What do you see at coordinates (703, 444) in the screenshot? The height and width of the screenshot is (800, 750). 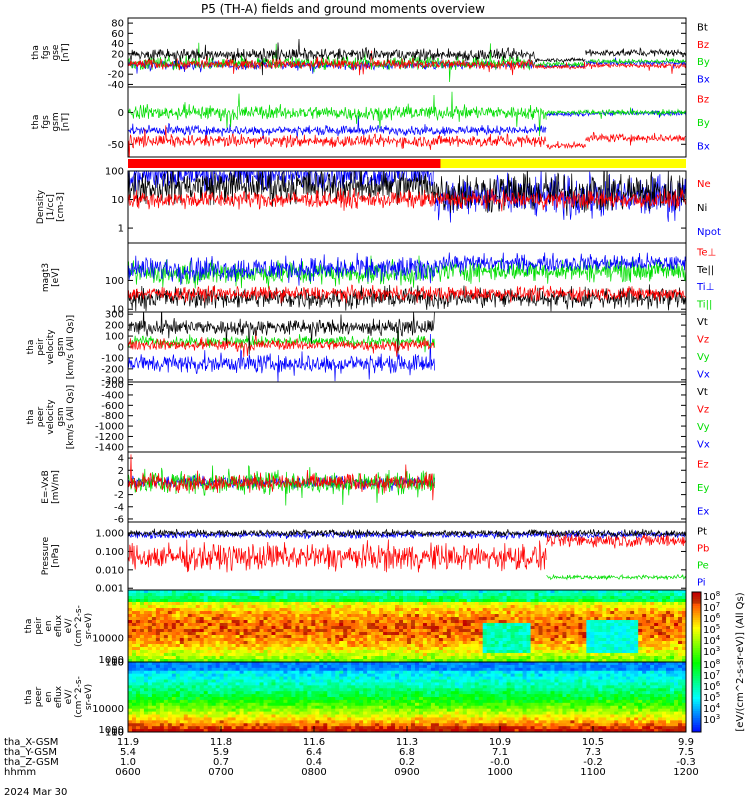 I see `legend-label: Vx` at bounding box center [703, 444].